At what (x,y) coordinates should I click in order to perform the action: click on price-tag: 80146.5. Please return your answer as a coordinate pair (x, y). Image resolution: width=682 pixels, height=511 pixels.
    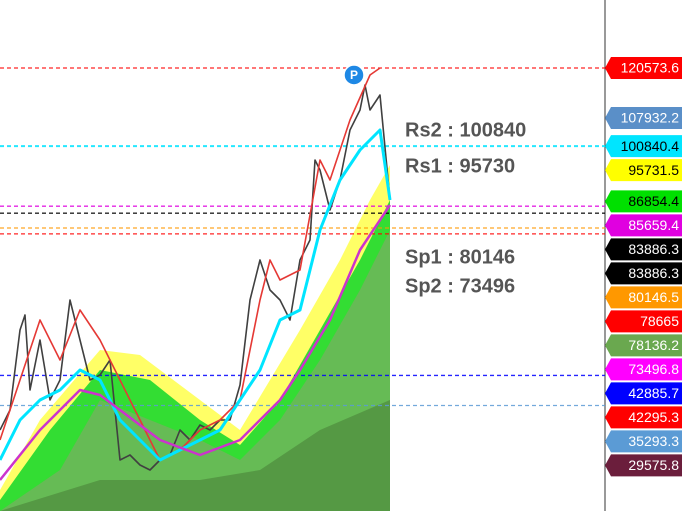
    Looking at the image, I should click on (643, 297).